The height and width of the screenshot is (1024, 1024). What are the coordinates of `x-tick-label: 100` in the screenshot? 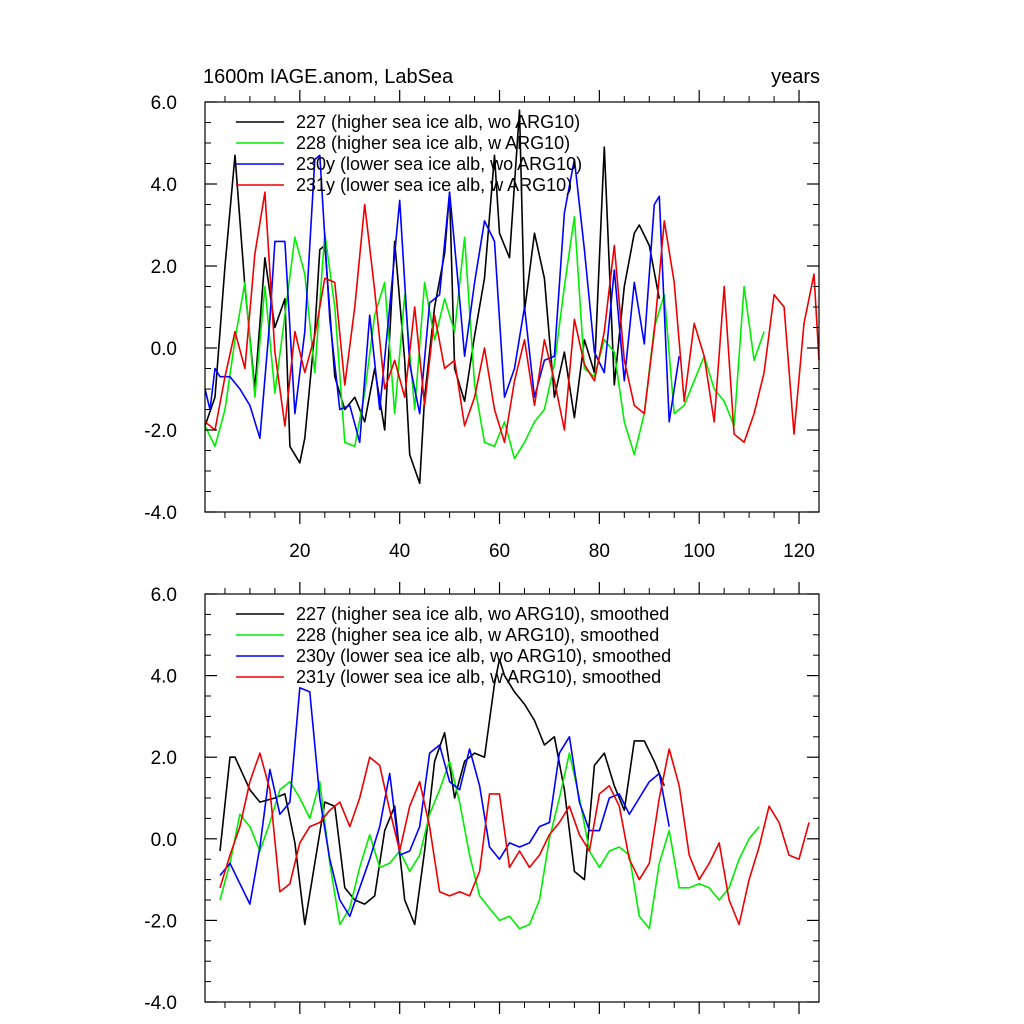 It's located at (699, 551).